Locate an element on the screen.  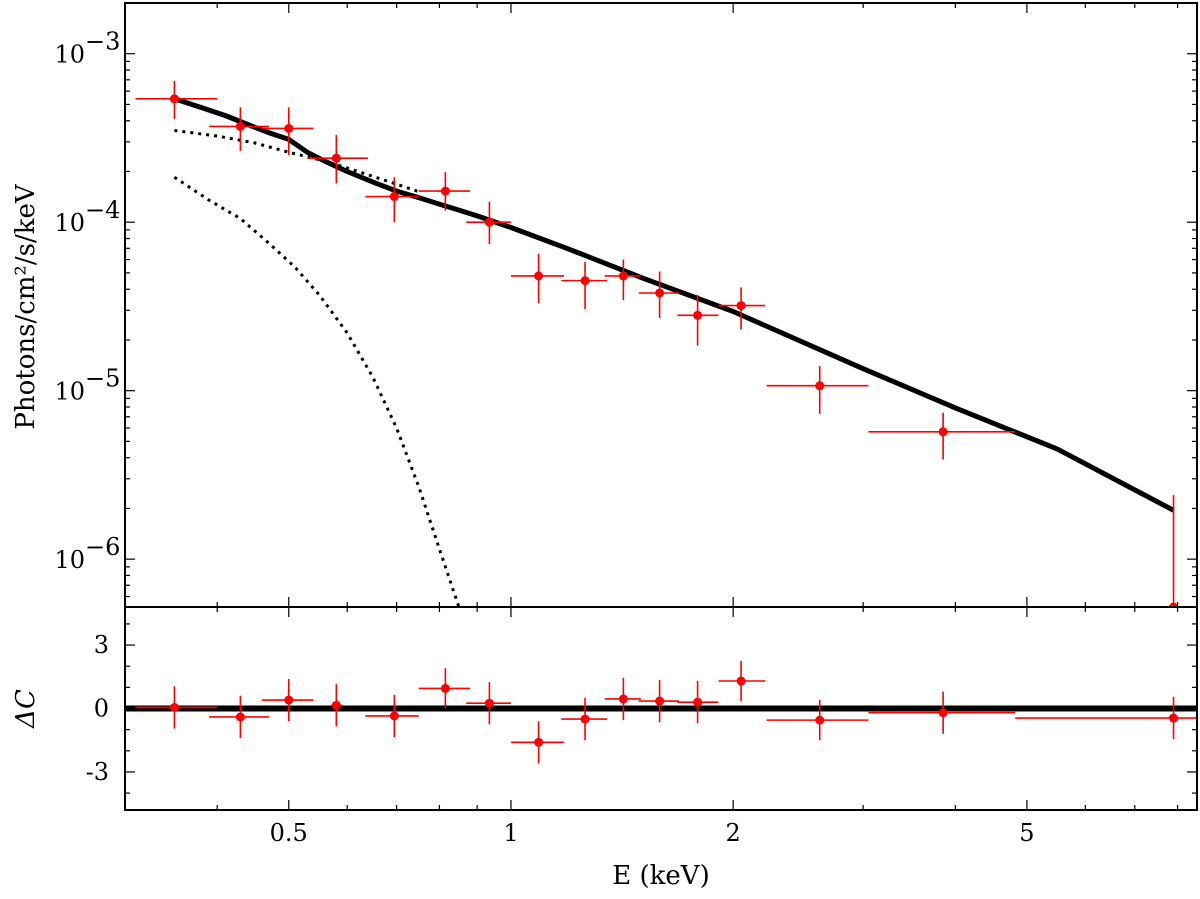
x-tick-label-3: 5 is located at coordinates (1026, 833).